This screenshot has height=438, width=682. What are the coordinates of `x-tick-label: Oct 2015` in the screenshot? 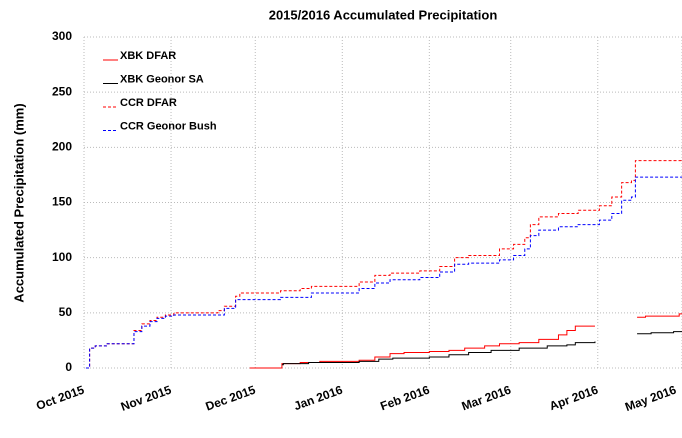 It's located at (60, 398).